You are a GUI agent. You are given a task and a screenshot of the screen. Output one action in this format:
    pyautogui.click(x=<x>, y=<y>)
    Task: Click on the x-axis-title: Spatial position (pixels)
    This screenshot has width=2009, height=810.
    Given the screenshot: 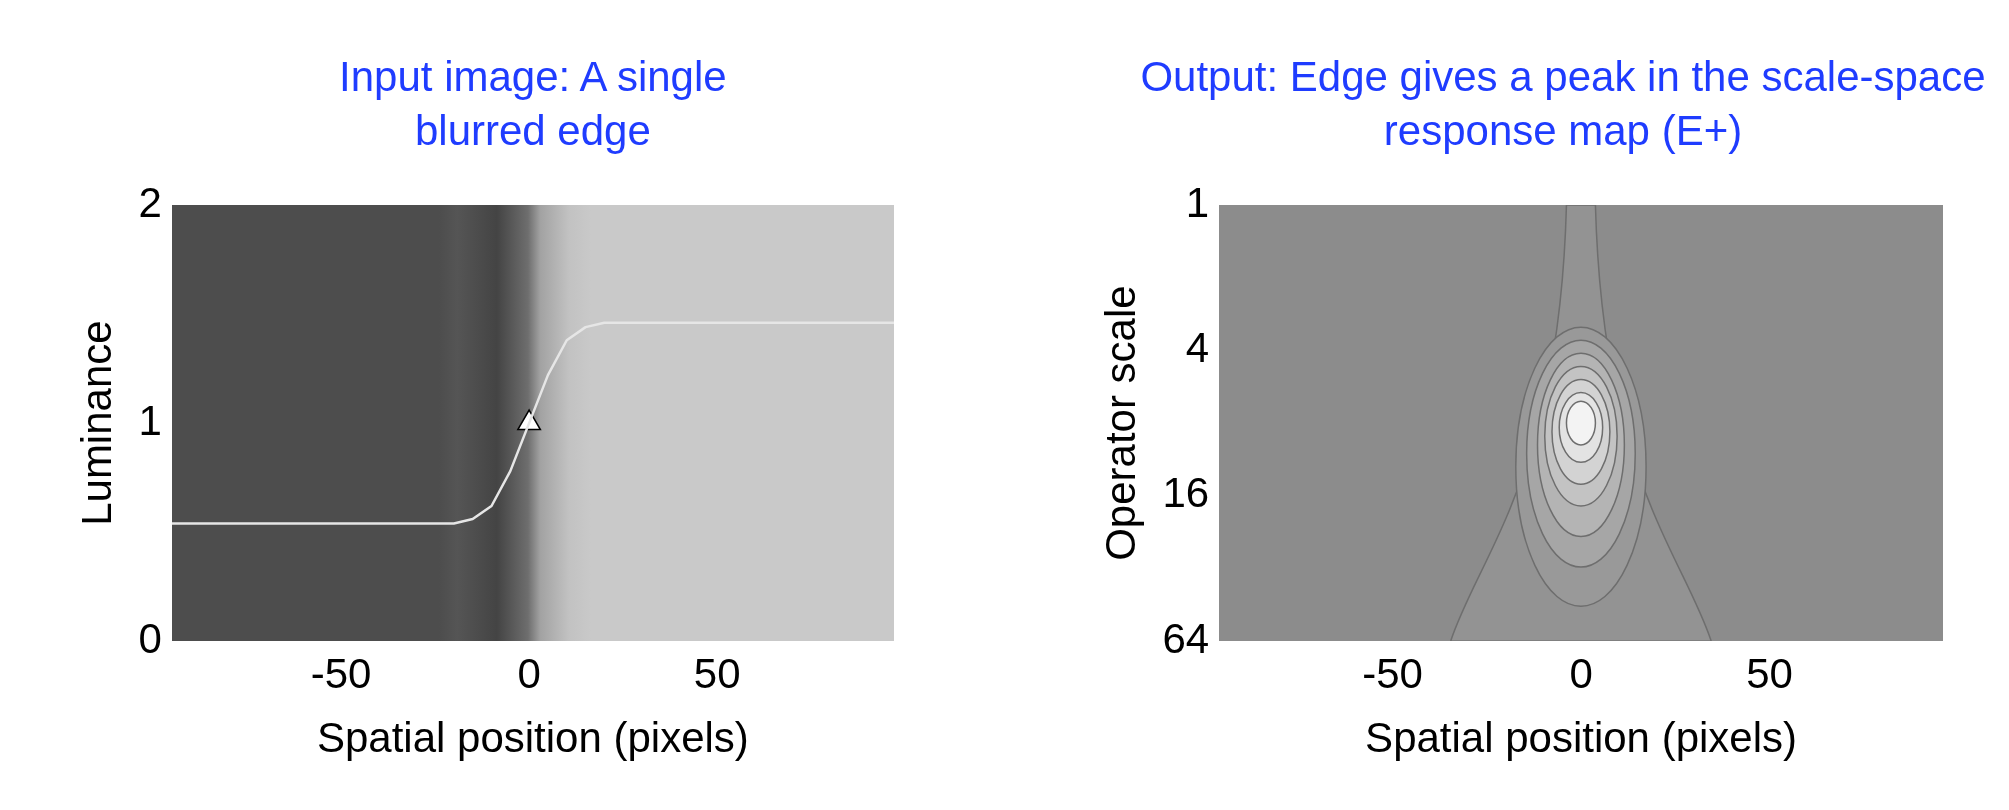 What is the action you would take?
    pyautogui.click(x=532, y=738)
    